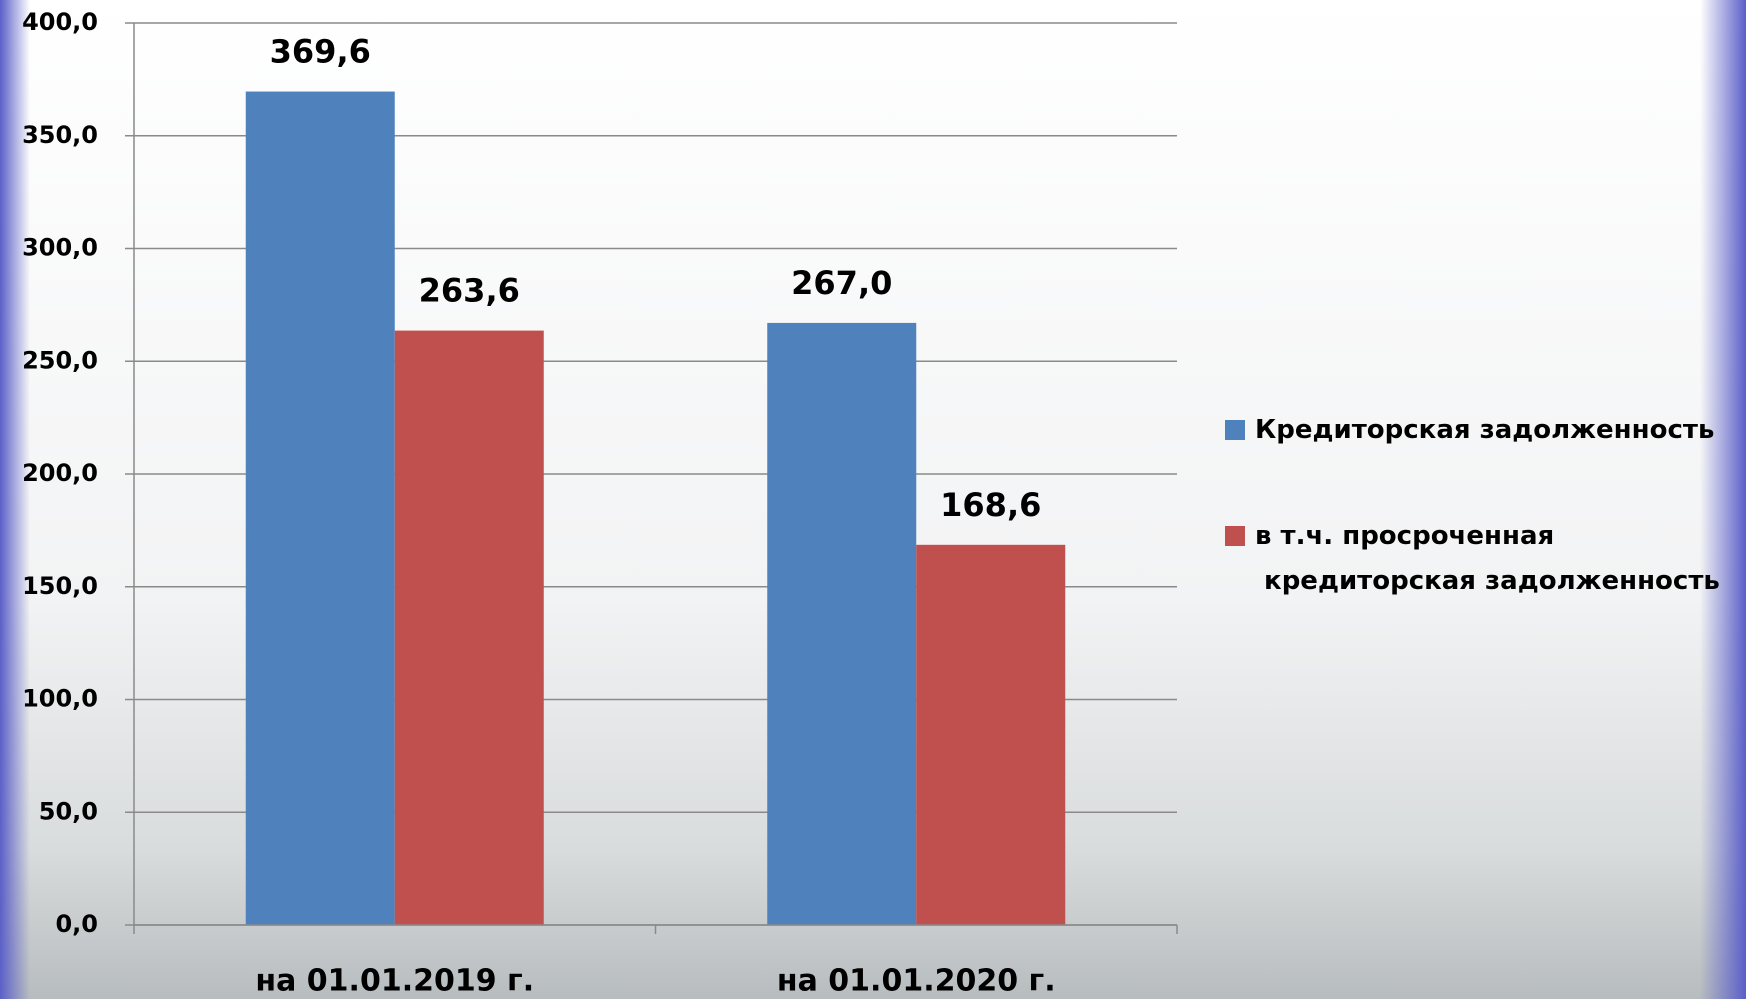  I want to click on data-label: 267,0, so click(841, 283).